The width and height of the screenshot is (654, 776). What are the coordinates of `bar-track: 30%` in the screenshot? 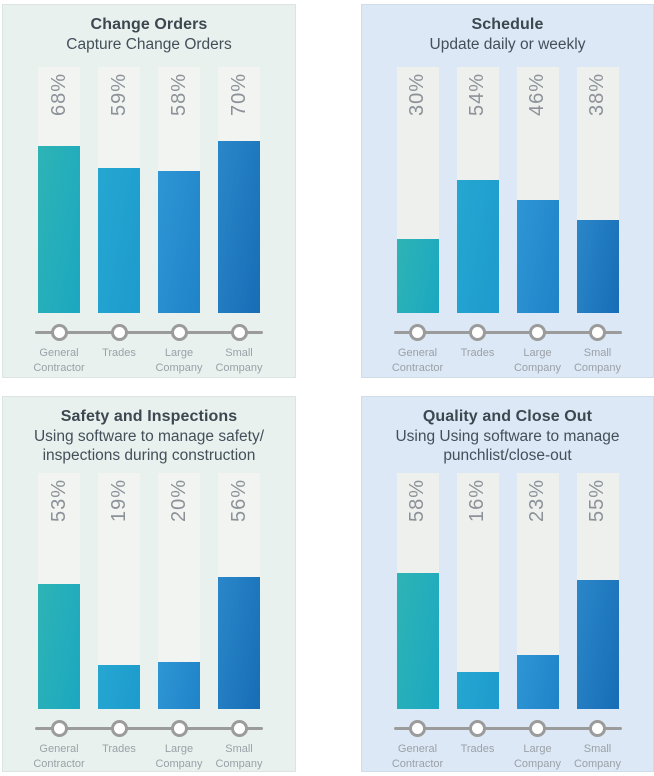 It's located at (417, 190).